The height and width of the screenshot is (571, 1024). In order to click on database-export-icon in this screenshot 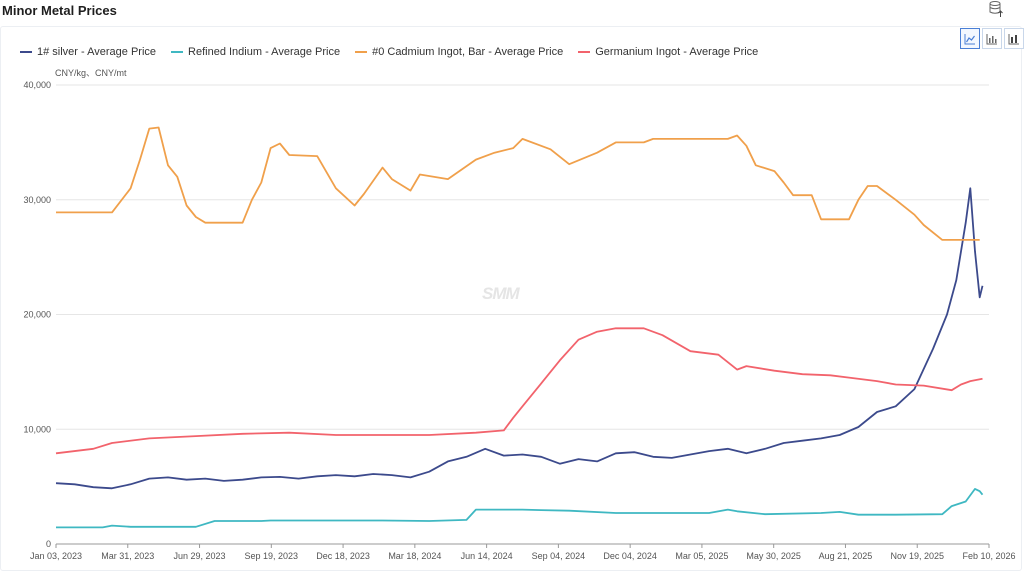, I will do `click(996, 9)`.